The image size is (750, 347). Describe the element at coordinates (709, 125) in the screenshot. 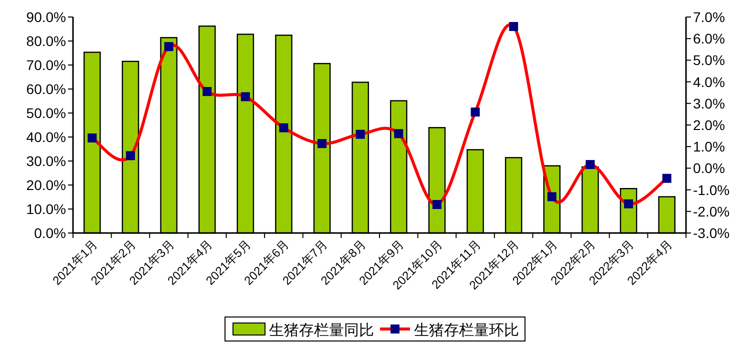

I see `y2-tick-label: 2.0%` at that location.